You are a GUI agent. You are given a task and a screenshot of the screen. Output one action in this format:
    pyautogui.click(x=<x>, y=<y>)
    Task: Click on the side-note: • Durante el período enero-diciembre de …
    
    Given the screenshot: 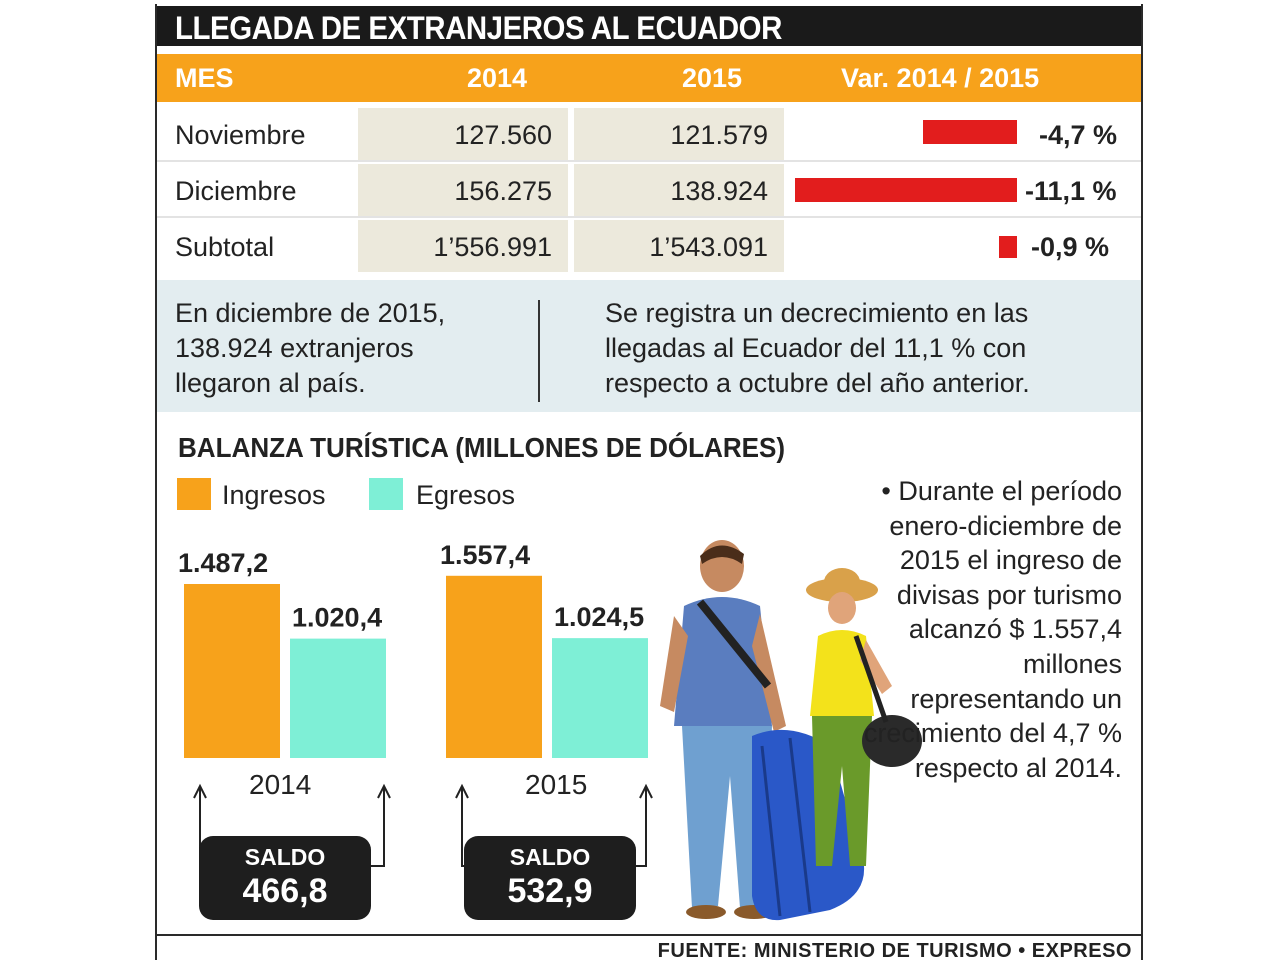 What is the action you would take?
    pyautogui.click(x=992, y=629)
    